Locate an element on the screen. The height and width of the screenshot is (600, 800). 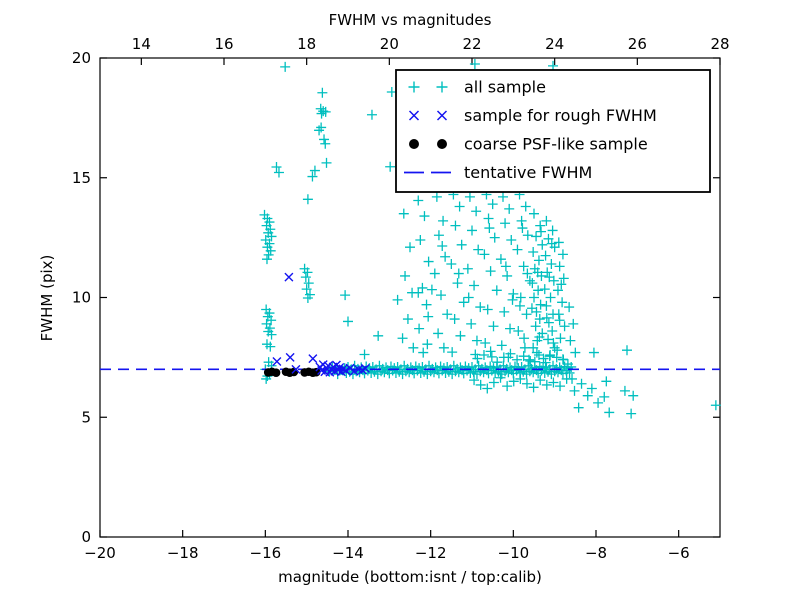
x-tick-label-top: 14 is located at coordinates (141, 44).